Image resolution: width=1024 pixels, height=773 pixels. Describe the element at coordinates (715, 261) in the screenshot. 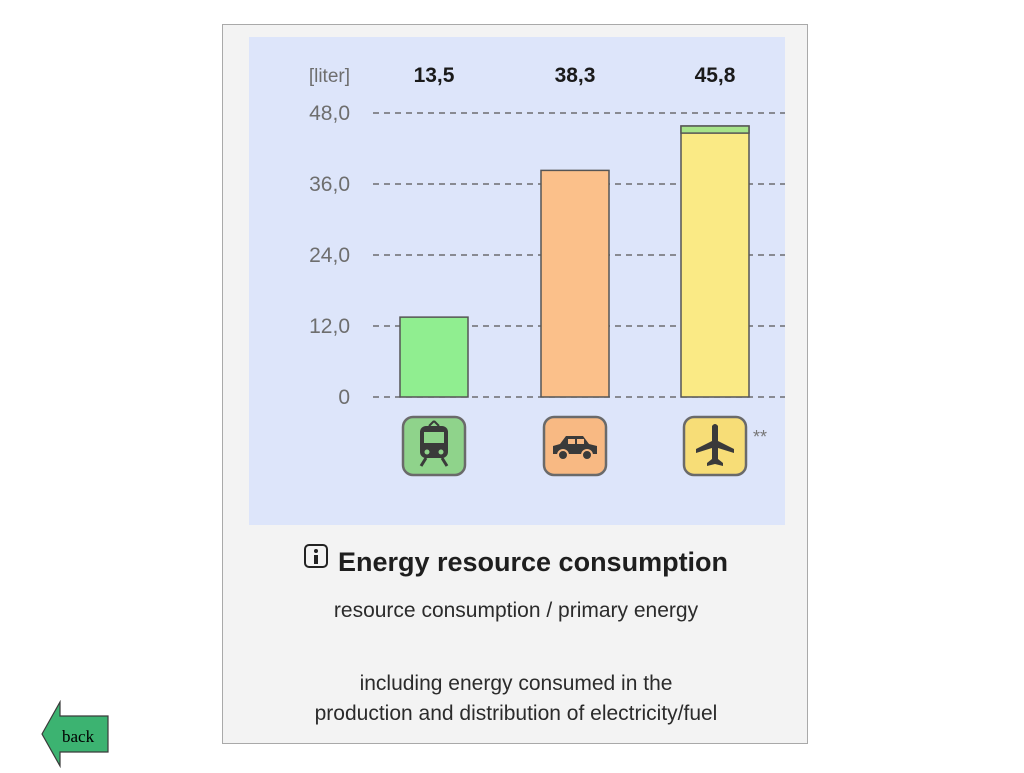

I see `bar-airplane` at that location.